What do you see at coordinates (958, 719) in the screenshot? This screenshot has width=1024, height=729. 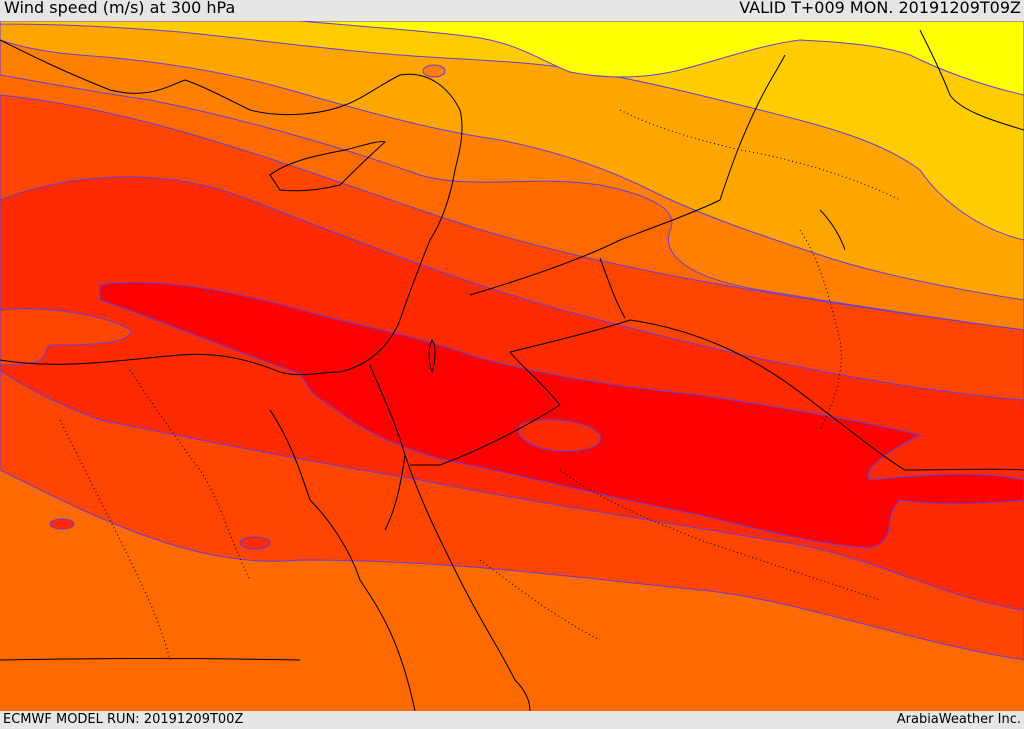 I see `credit-label: ArabiaWeather Inc.` at bounding box center [958, 719].